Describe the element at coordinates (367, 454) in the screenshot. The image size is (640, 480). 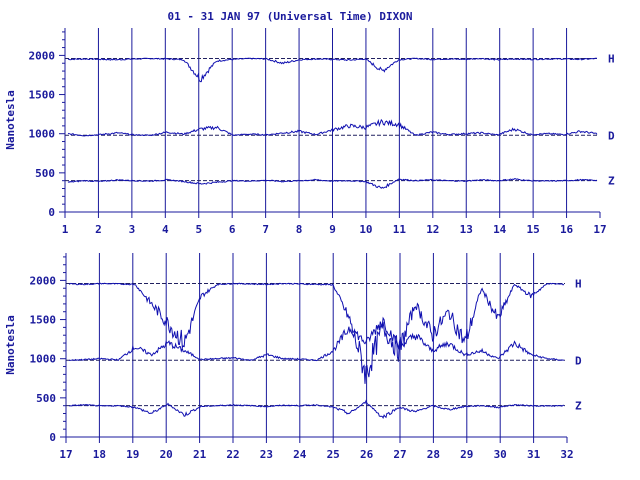
I see `x-tick-label: 26` at that location.